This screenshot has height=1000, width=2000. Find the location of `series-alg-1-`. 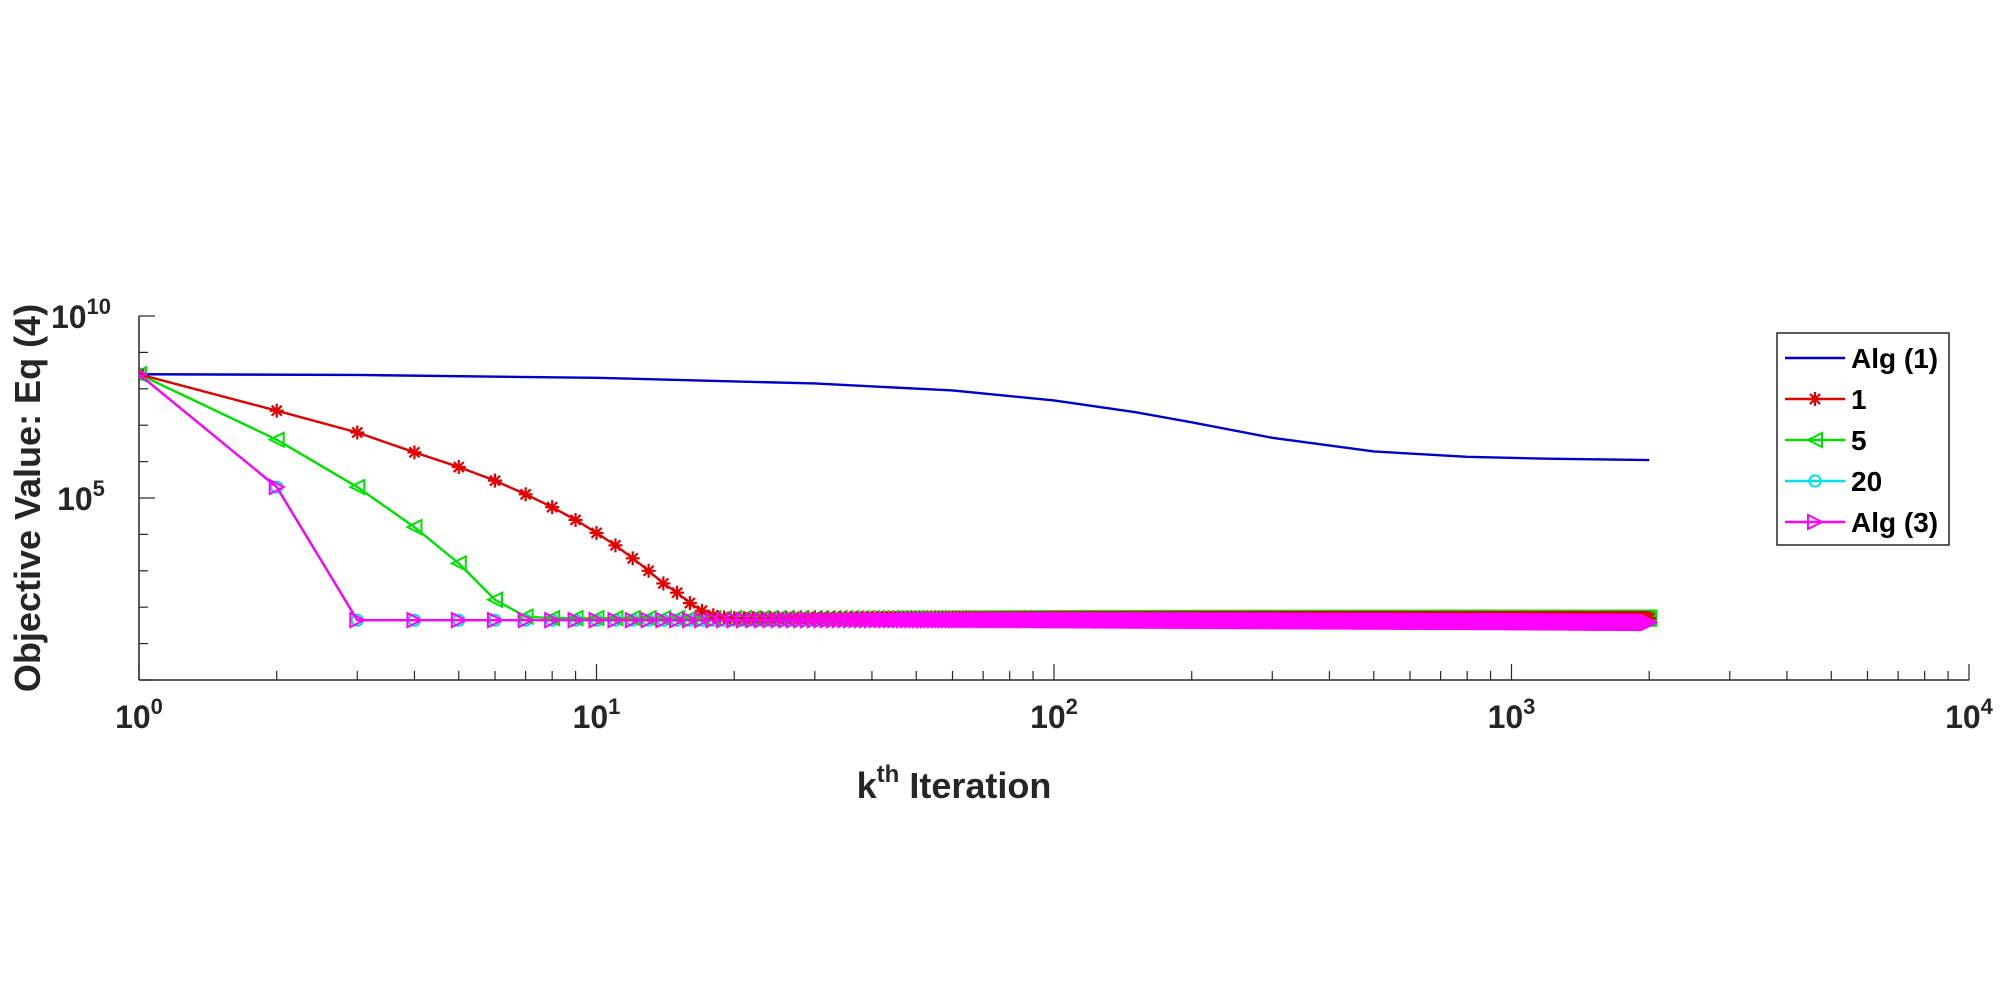

series-alg-1- is located at coordinates (894, 417).